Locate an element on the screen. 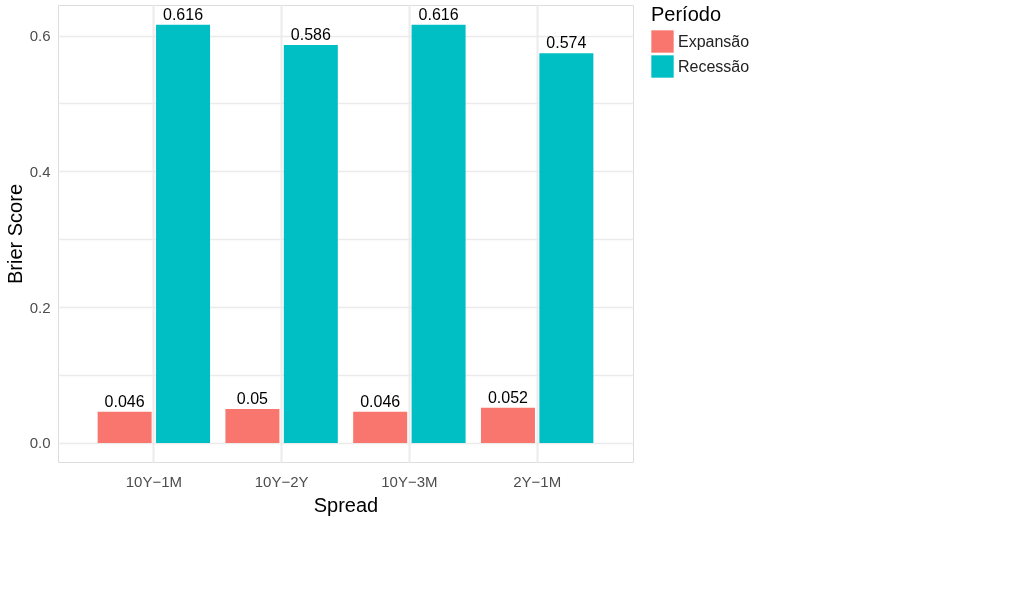  x-tick-label: 10Y−2Y is located at coordinates (281, 481).